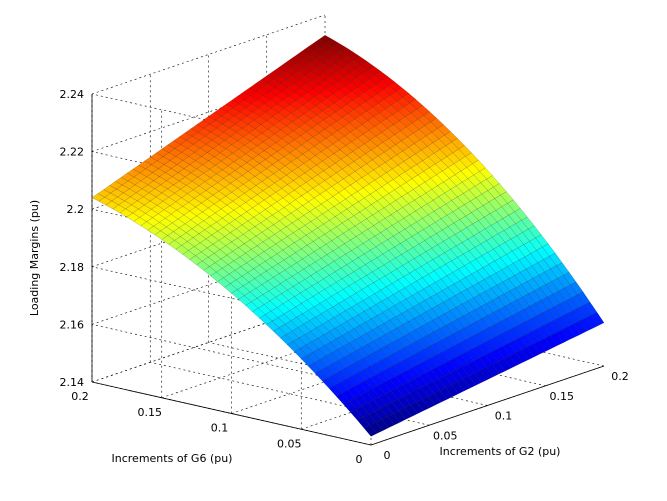 The image size is (667, 501). What do you see at coordinates (359, 459) in the screenshot?
I see `y-tick-label: 0` at bounding box center [359, 459].